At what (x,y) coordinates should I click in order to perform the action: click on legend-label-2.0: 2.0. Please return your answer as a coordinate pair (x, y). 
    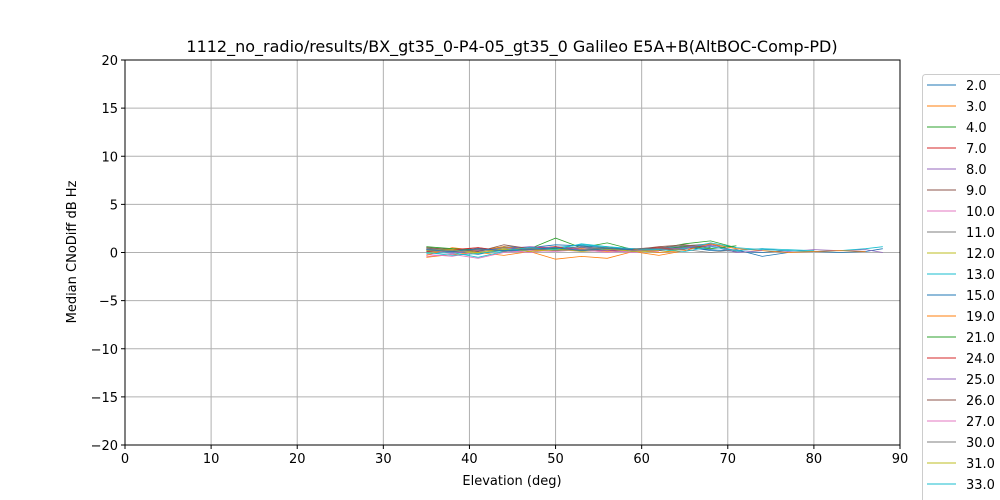
    Looking at the image, I should click on (976, 86).